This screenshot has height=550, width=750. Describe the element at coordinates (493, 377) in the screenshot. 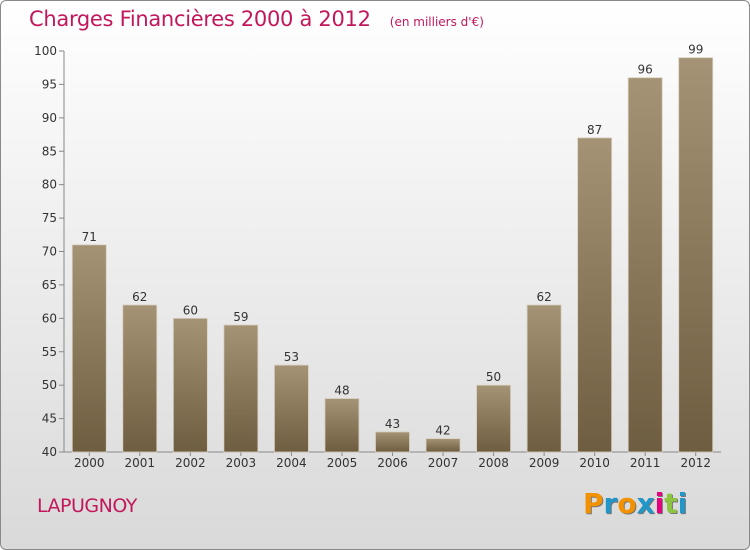

I see `data-label: 50` at that location.